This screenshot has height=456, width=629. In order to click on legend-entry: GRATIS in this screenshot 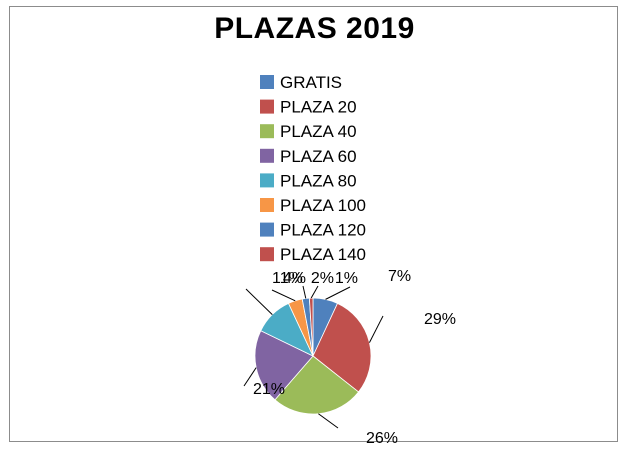, I will do `click(311, 82)`.